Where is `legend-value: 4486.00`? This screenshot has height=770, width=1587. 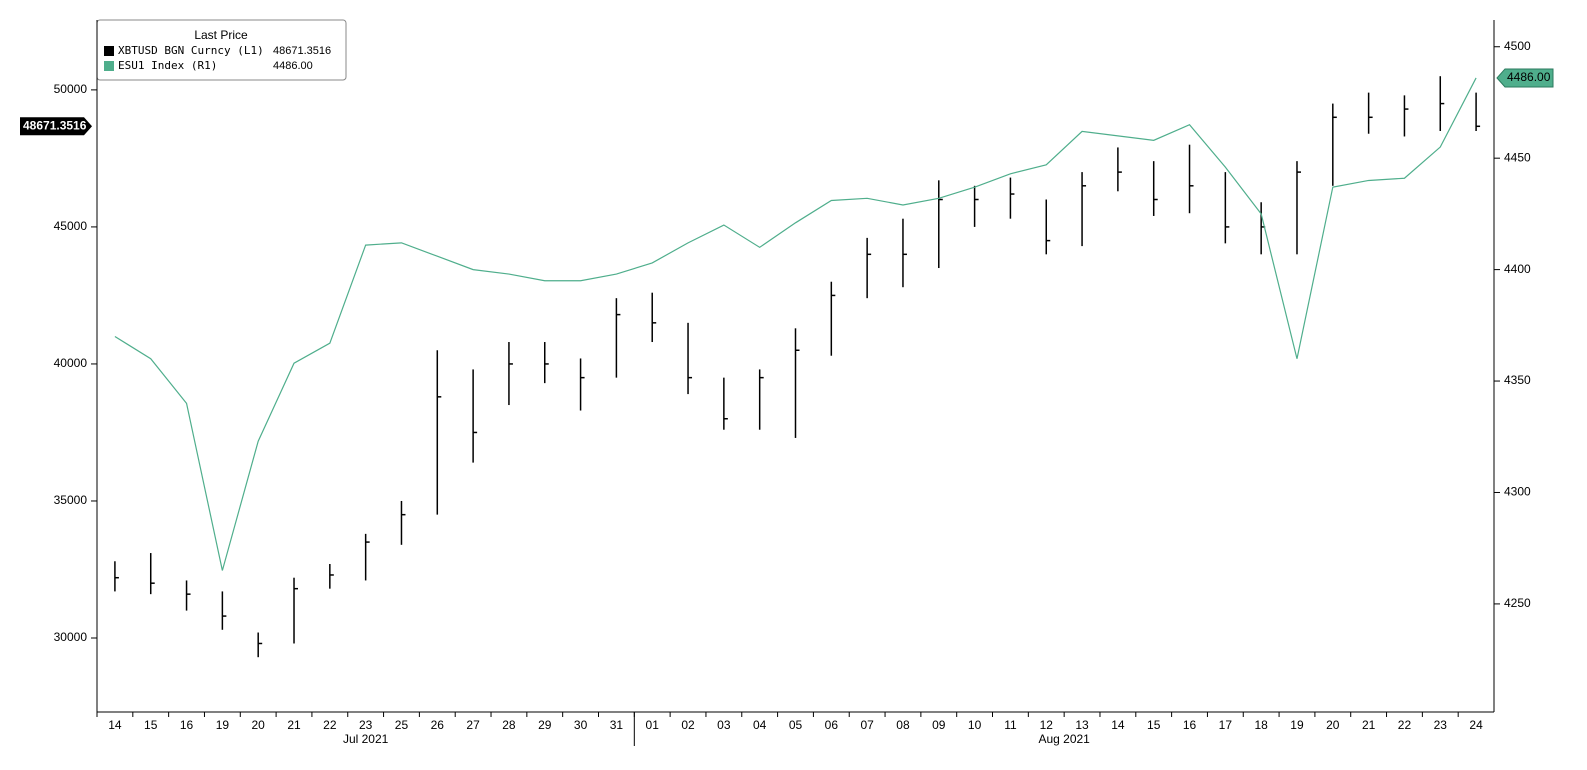 legend-value: 4486.00 is located at coordinates (293, 66).